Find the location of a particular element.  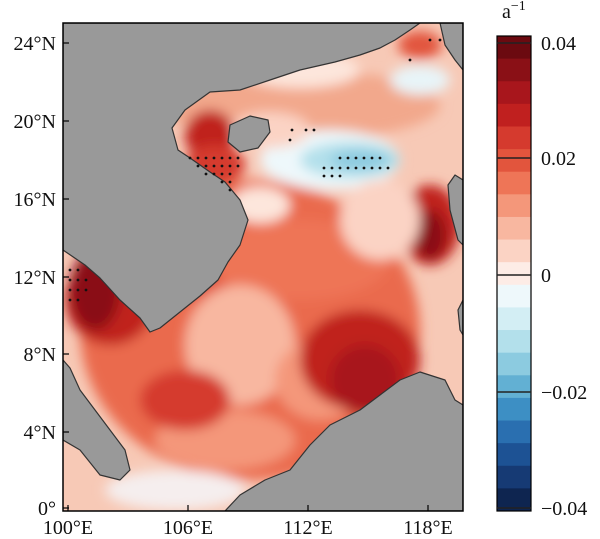

lat-label: 12°N is located at coordinates (35, 278).